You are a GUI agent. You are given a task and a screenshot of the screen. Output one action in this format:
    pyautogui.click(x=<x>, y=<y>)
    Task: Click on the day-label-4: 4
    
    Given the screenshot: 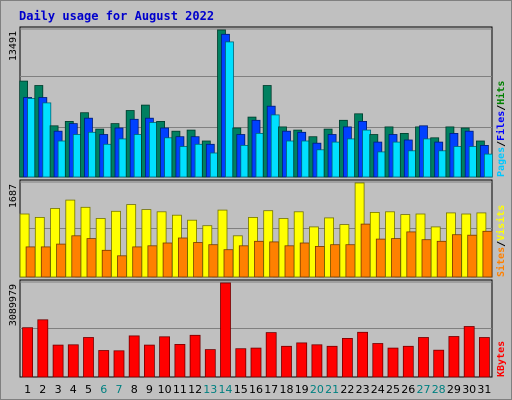 What is the action you would take?
    pyautogui.click(x=73, y=389)
    